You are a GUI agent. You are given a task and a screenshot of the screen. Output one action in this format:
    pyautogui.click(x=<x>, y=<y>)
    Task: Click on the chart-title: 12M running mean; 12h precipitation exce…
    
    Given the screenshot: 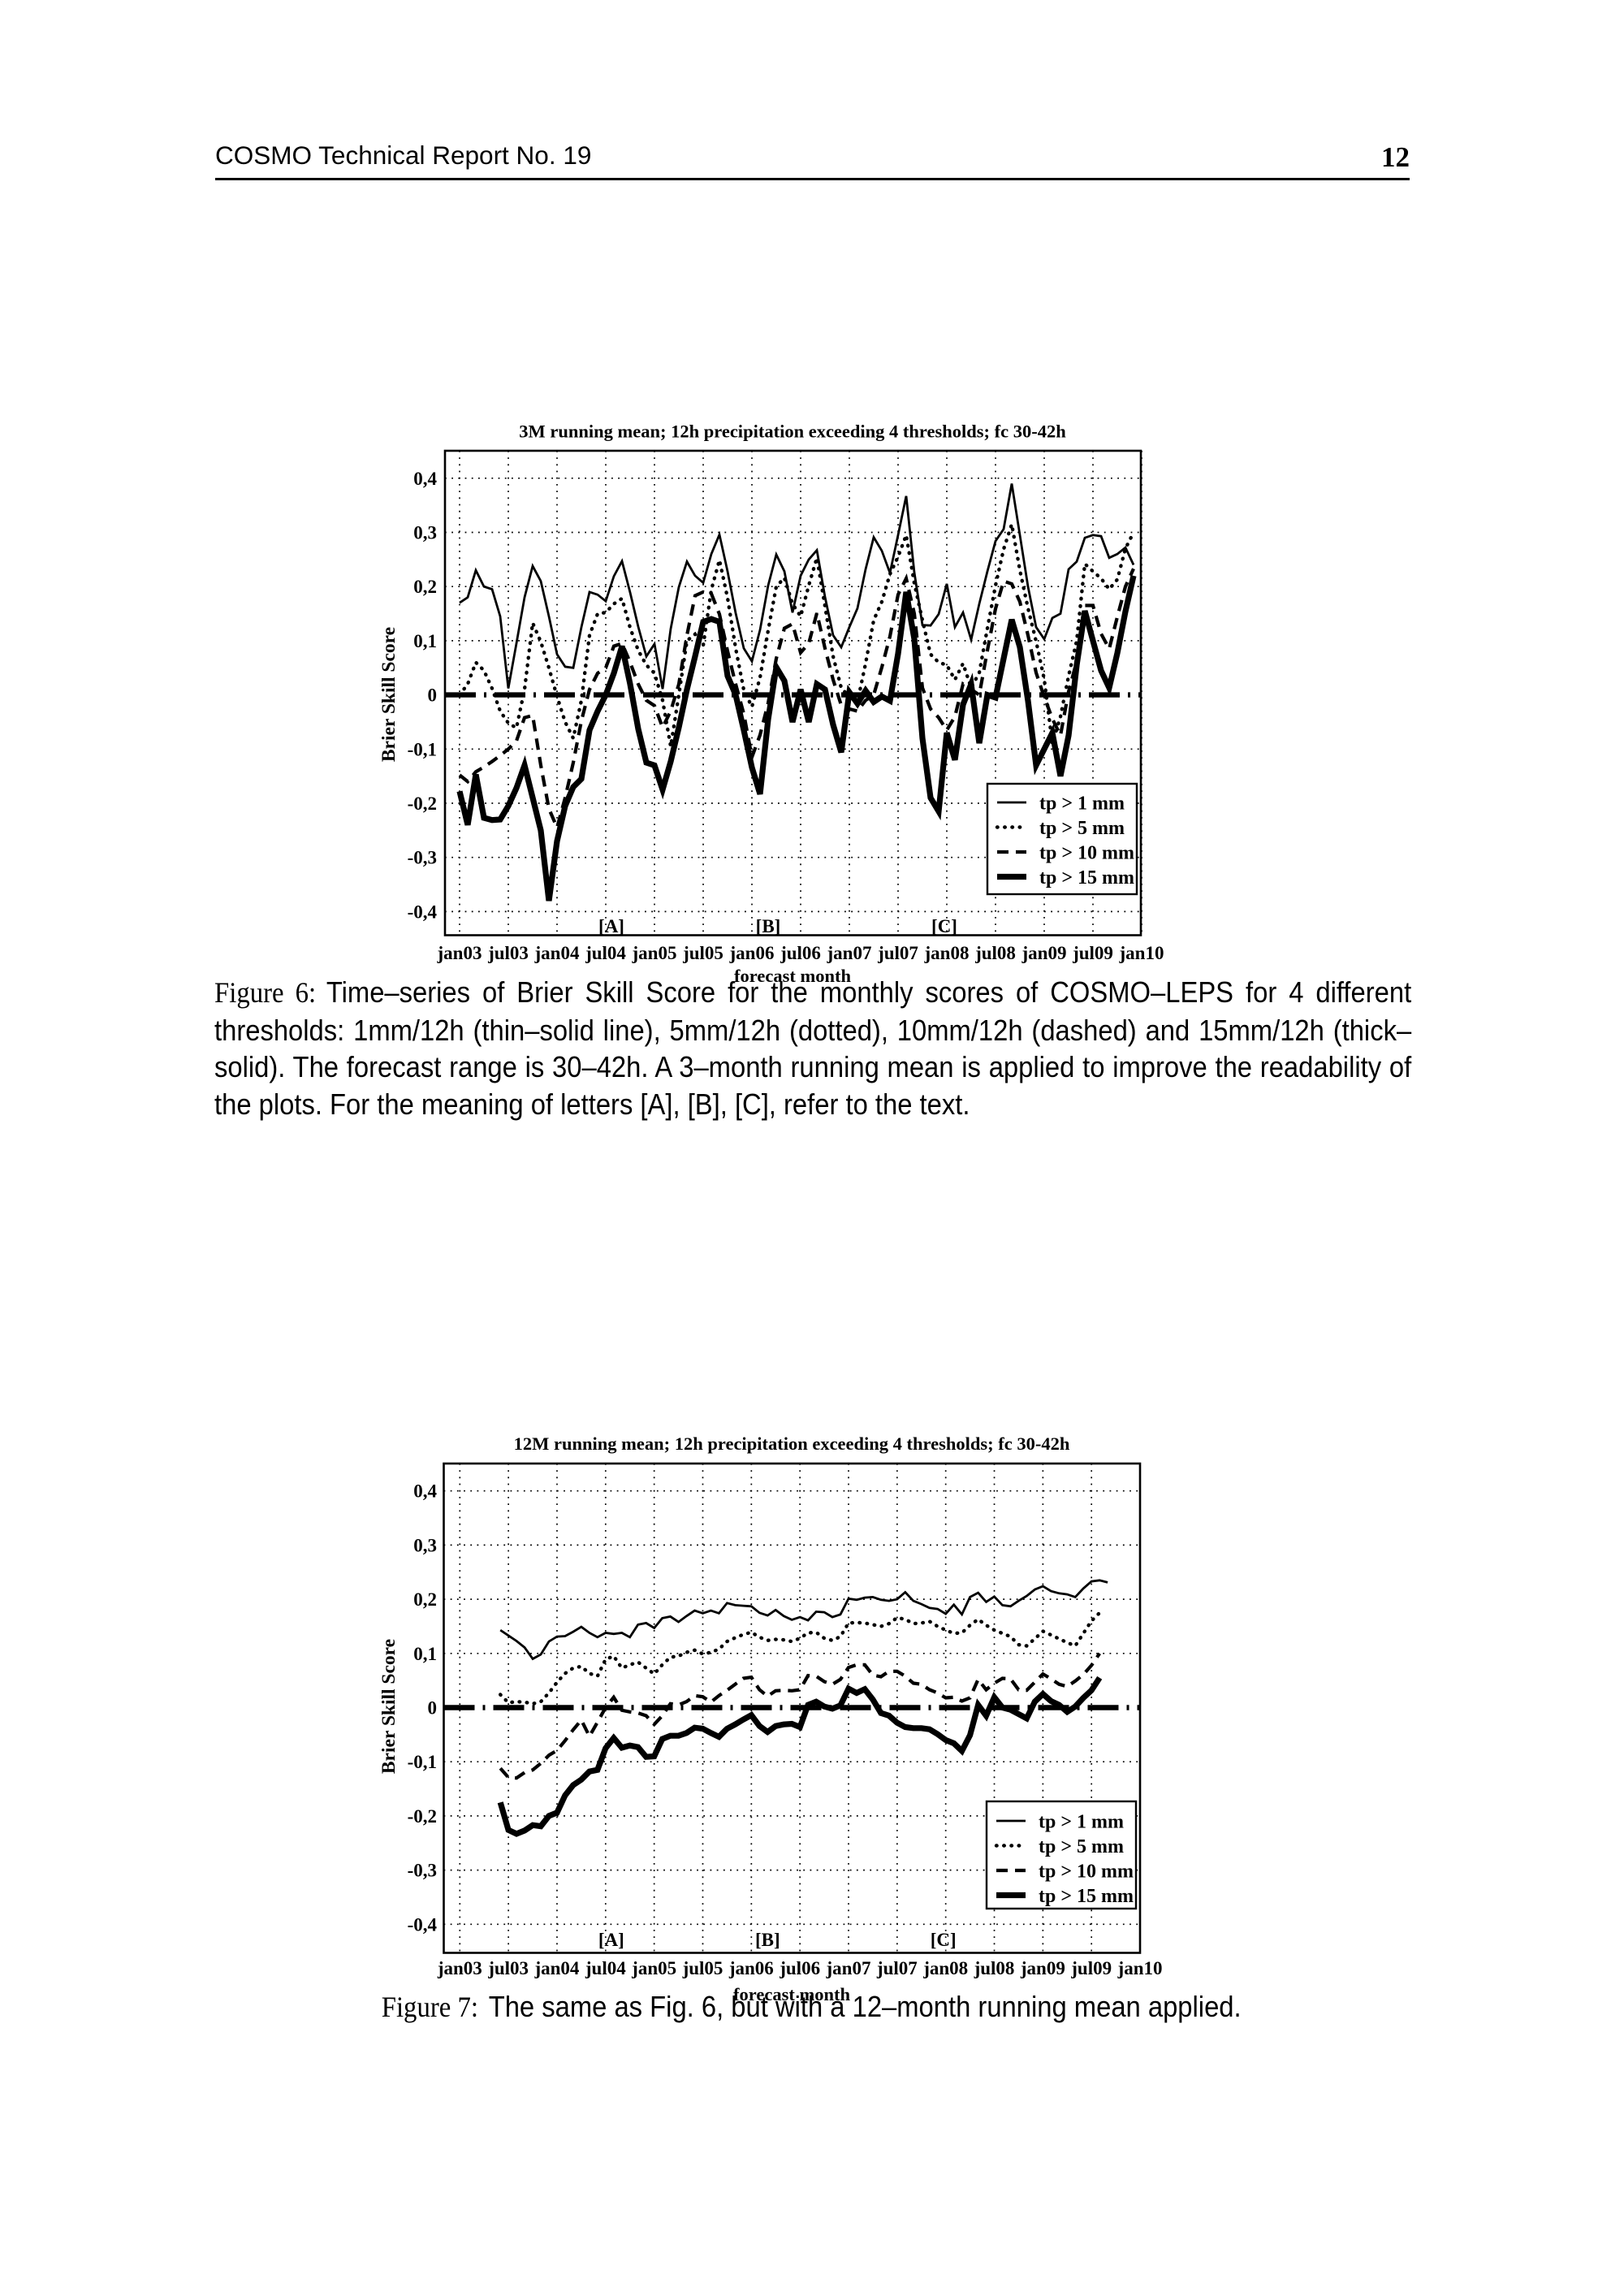 What is the action you would take?
    pyautogui.click(x=792, y=1443)
    